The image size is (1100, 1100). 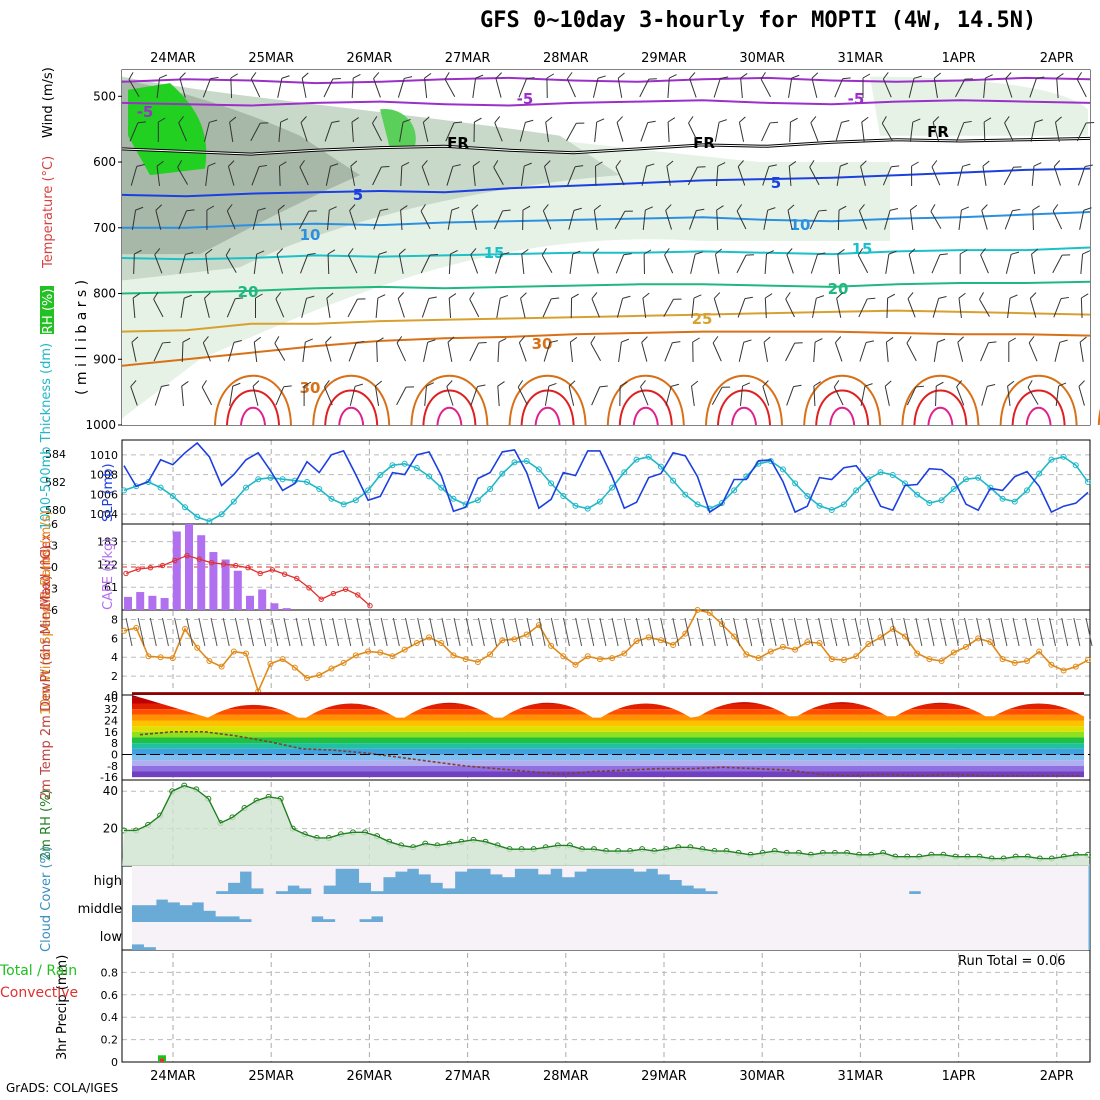 What do you see at coordinates (111, 587) in the screenshot?
I see `cape-tick: 61` at bounding box center [111, 587].